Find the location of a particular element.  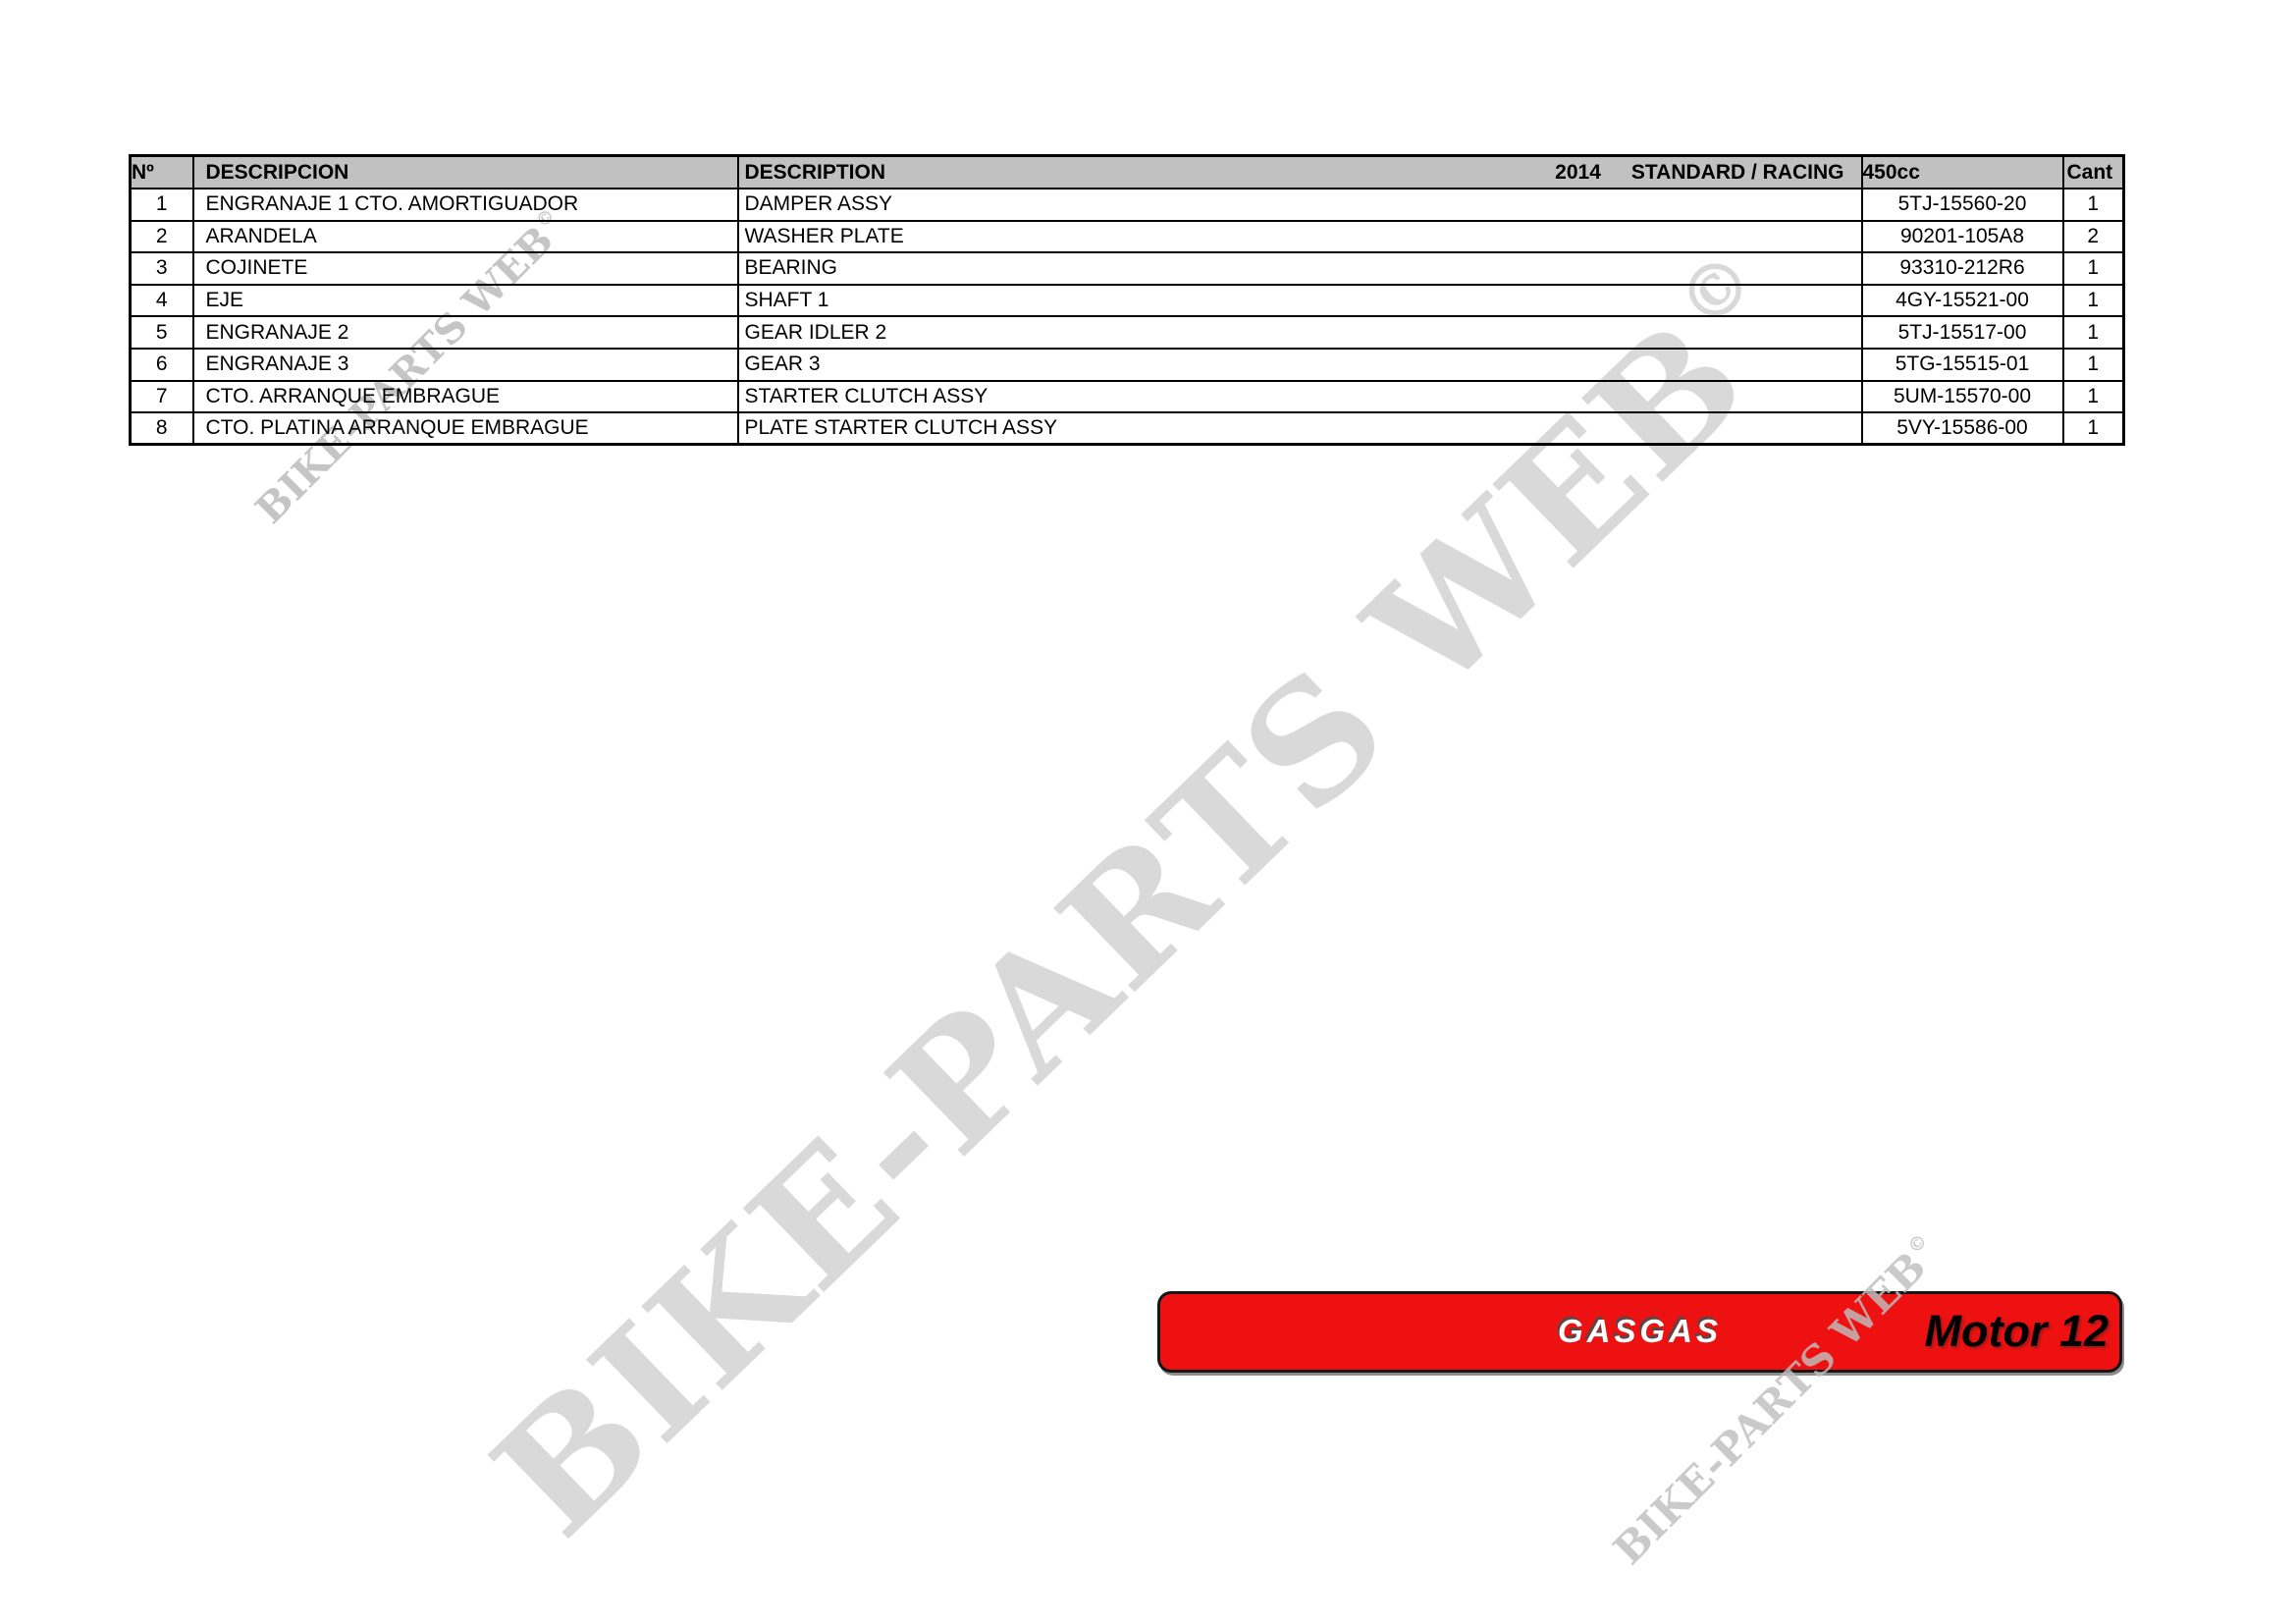

part-index-cell: 5 is located at coordinates (161, 332).